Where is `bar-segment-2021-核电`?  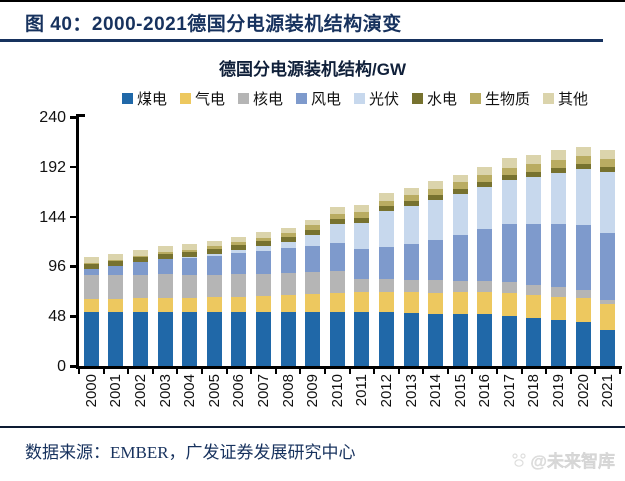 bar-segment-2021-核电 is located at coordinates (608, 301).